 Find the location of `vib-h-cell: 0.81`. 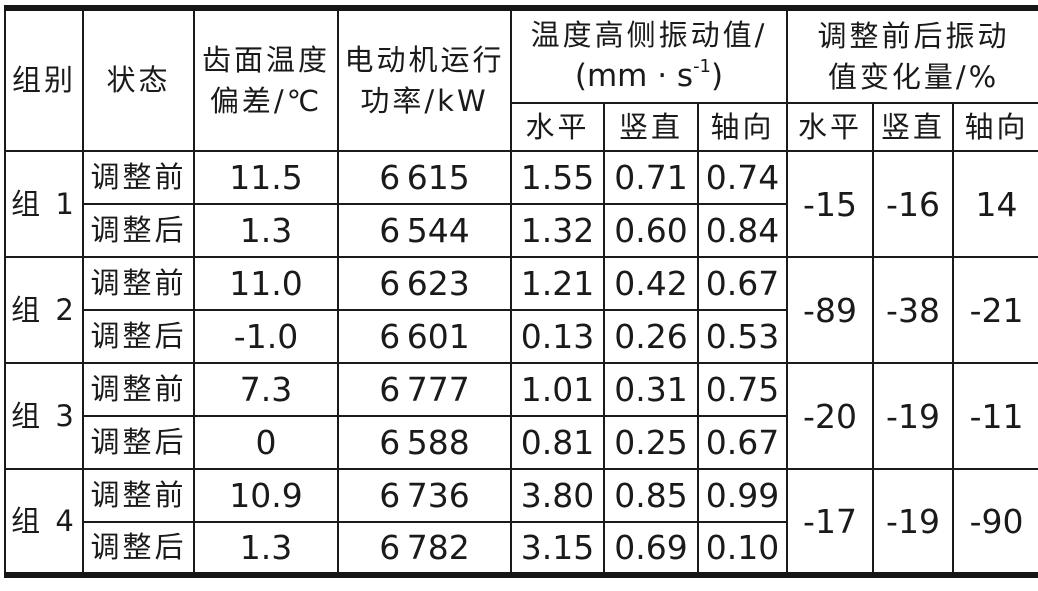

vib-h-cell: 0.81 is located at coordinates (557, 442).